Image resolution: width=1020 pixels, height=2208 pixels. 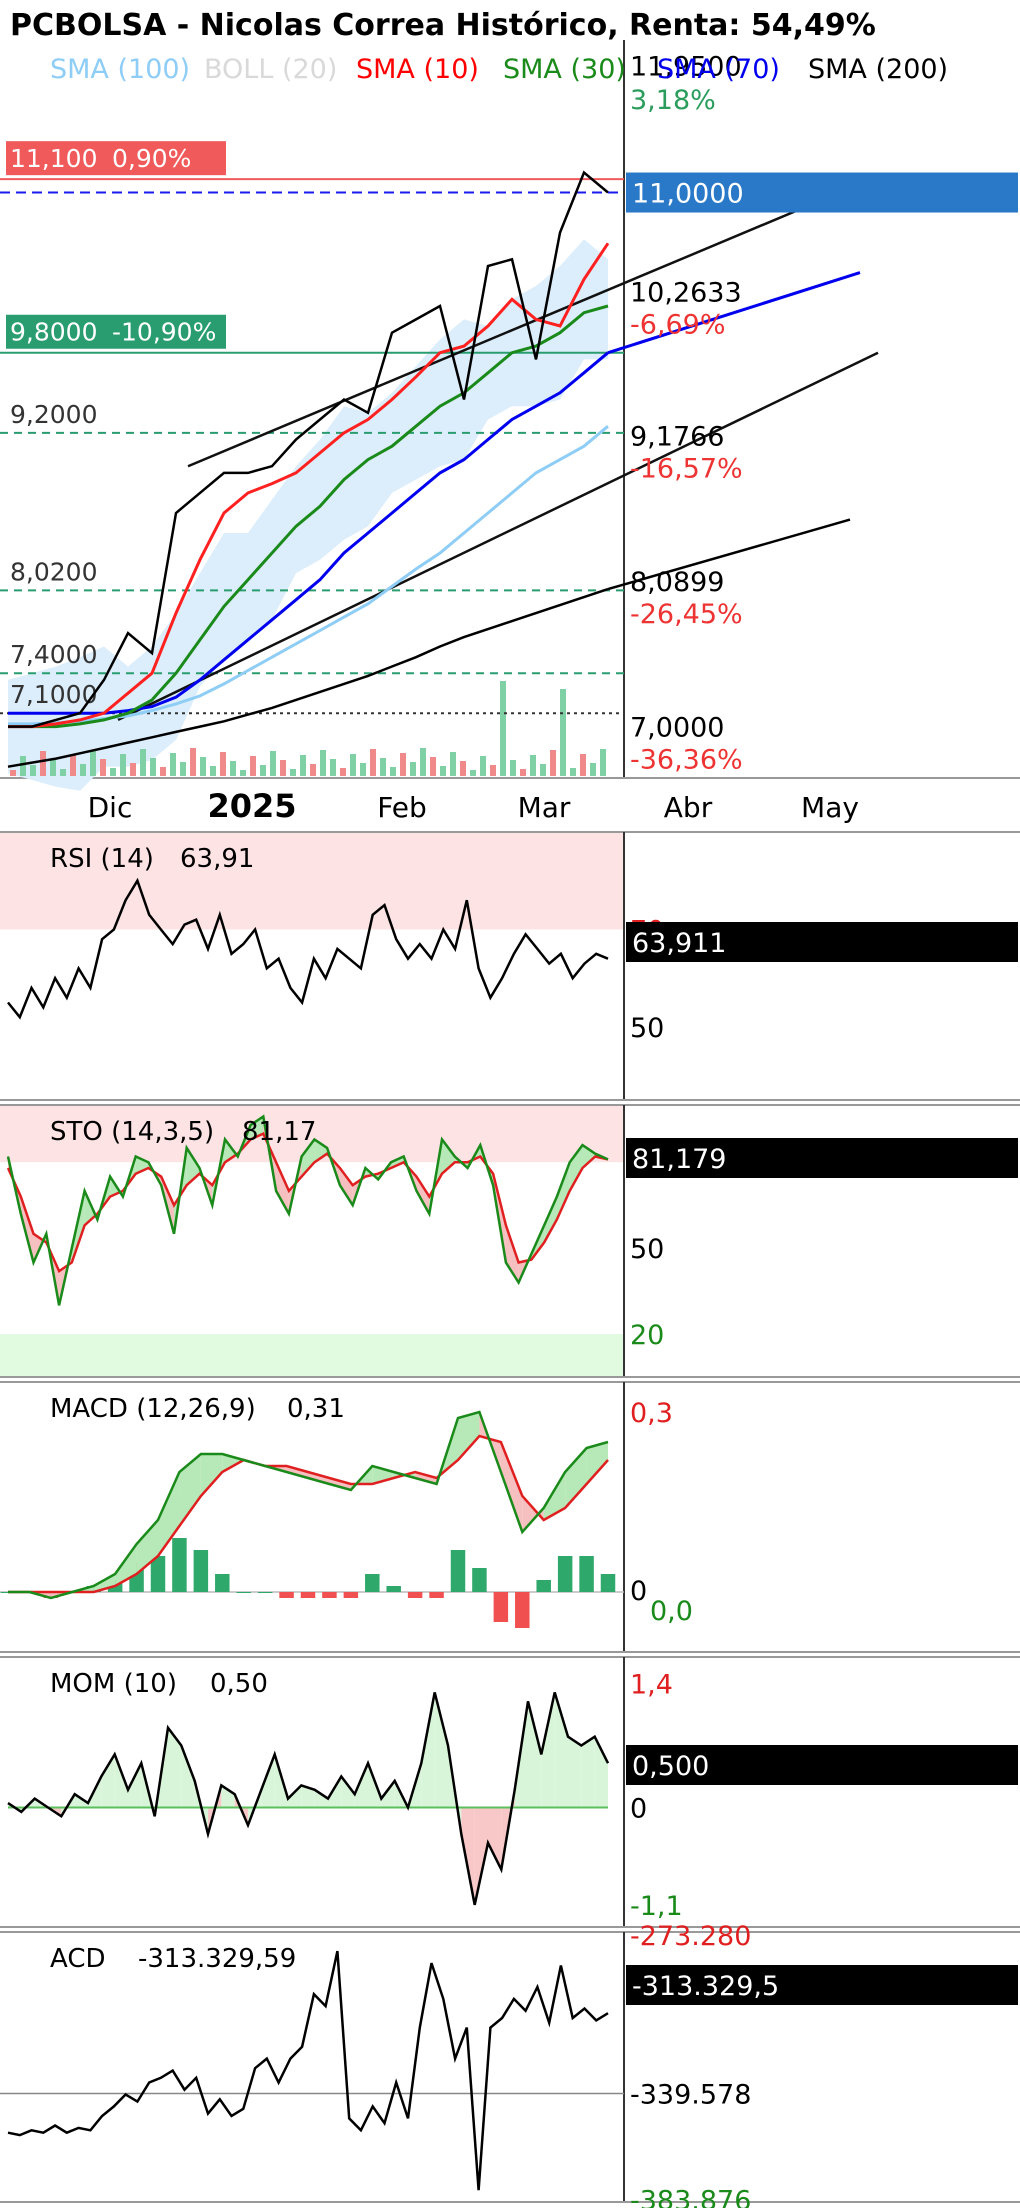 I want to click on mom-line, so click(x=308, y=1799).